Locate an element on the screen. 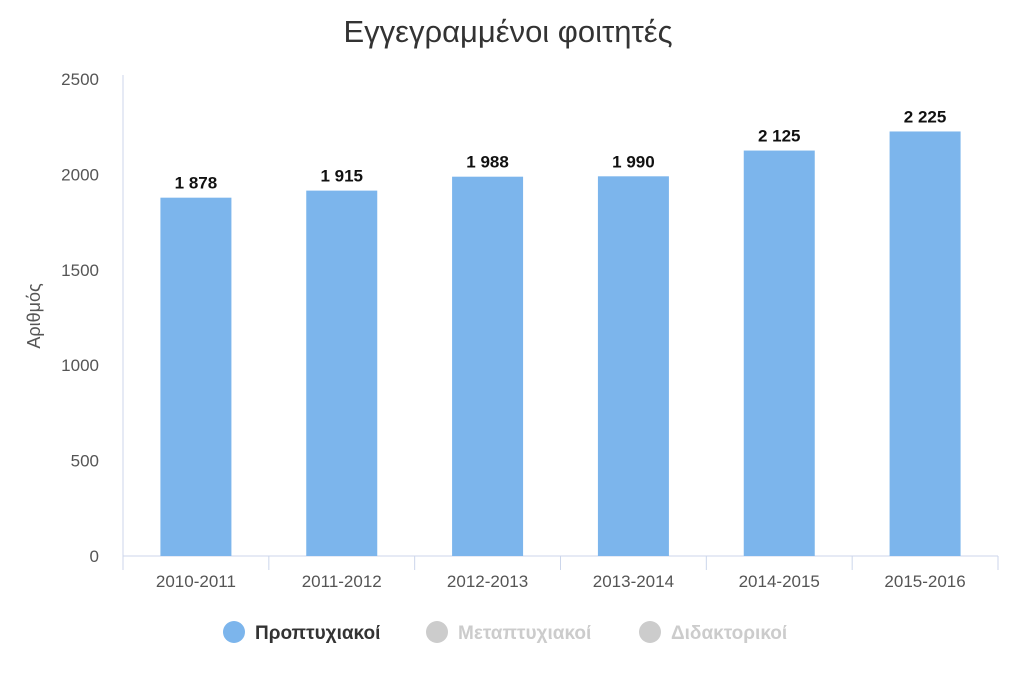 The width and height of the screenshot is (1016, 677). x-tick-label: 2014-2015 is located at coordinates (779, 581).